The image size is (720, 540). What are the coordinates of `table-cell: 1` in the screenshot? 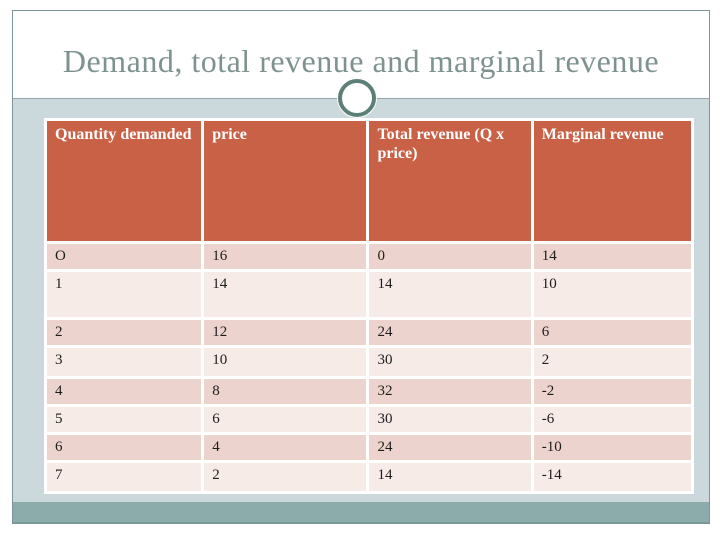 It's located at (124, 294).